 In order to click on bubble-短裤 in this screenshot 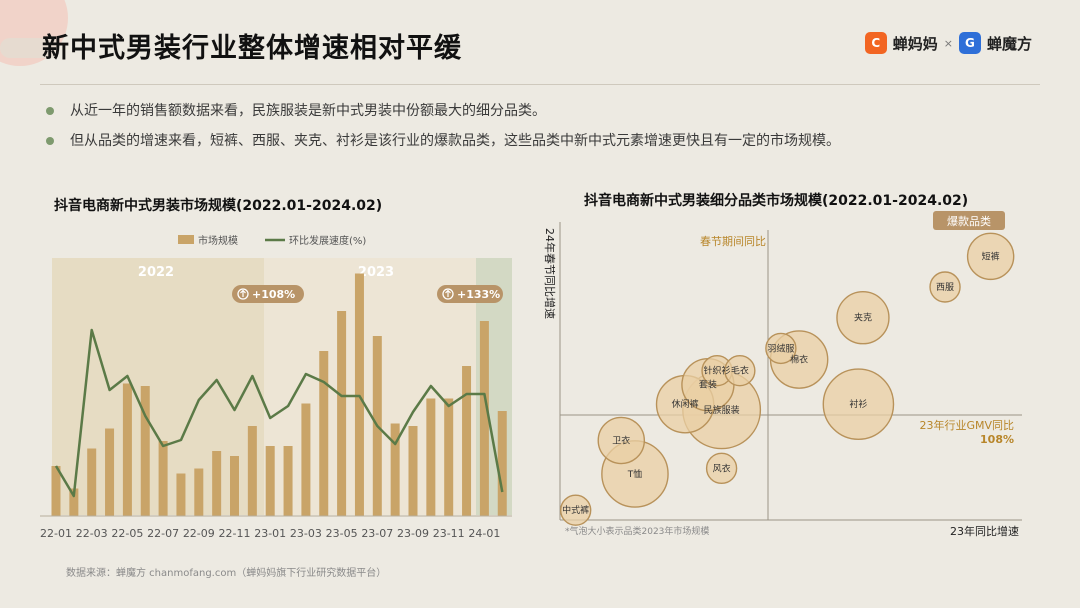, I will do `click(990, 256)`.